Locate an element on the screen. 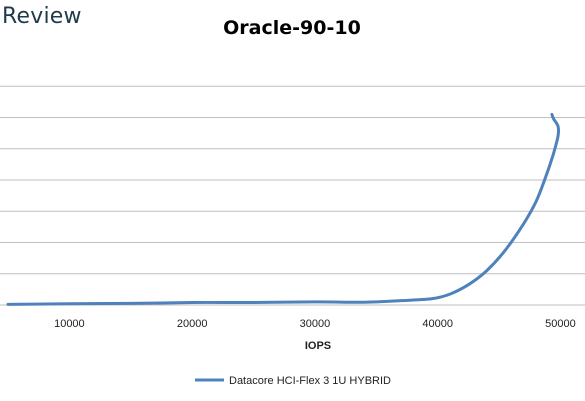  x-tick-label-0: 10000 is located at coordinates (69, 324).